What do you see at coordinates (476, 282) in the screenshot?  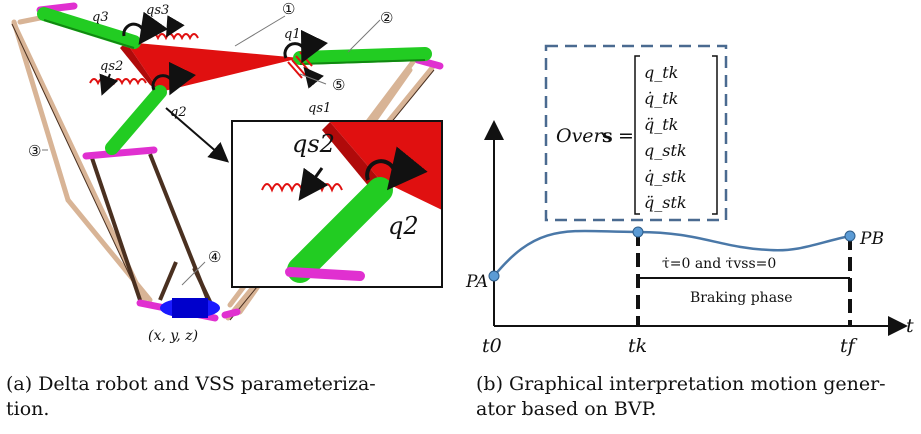 I see `label-pa: PA` at bounding box center [476, 282].